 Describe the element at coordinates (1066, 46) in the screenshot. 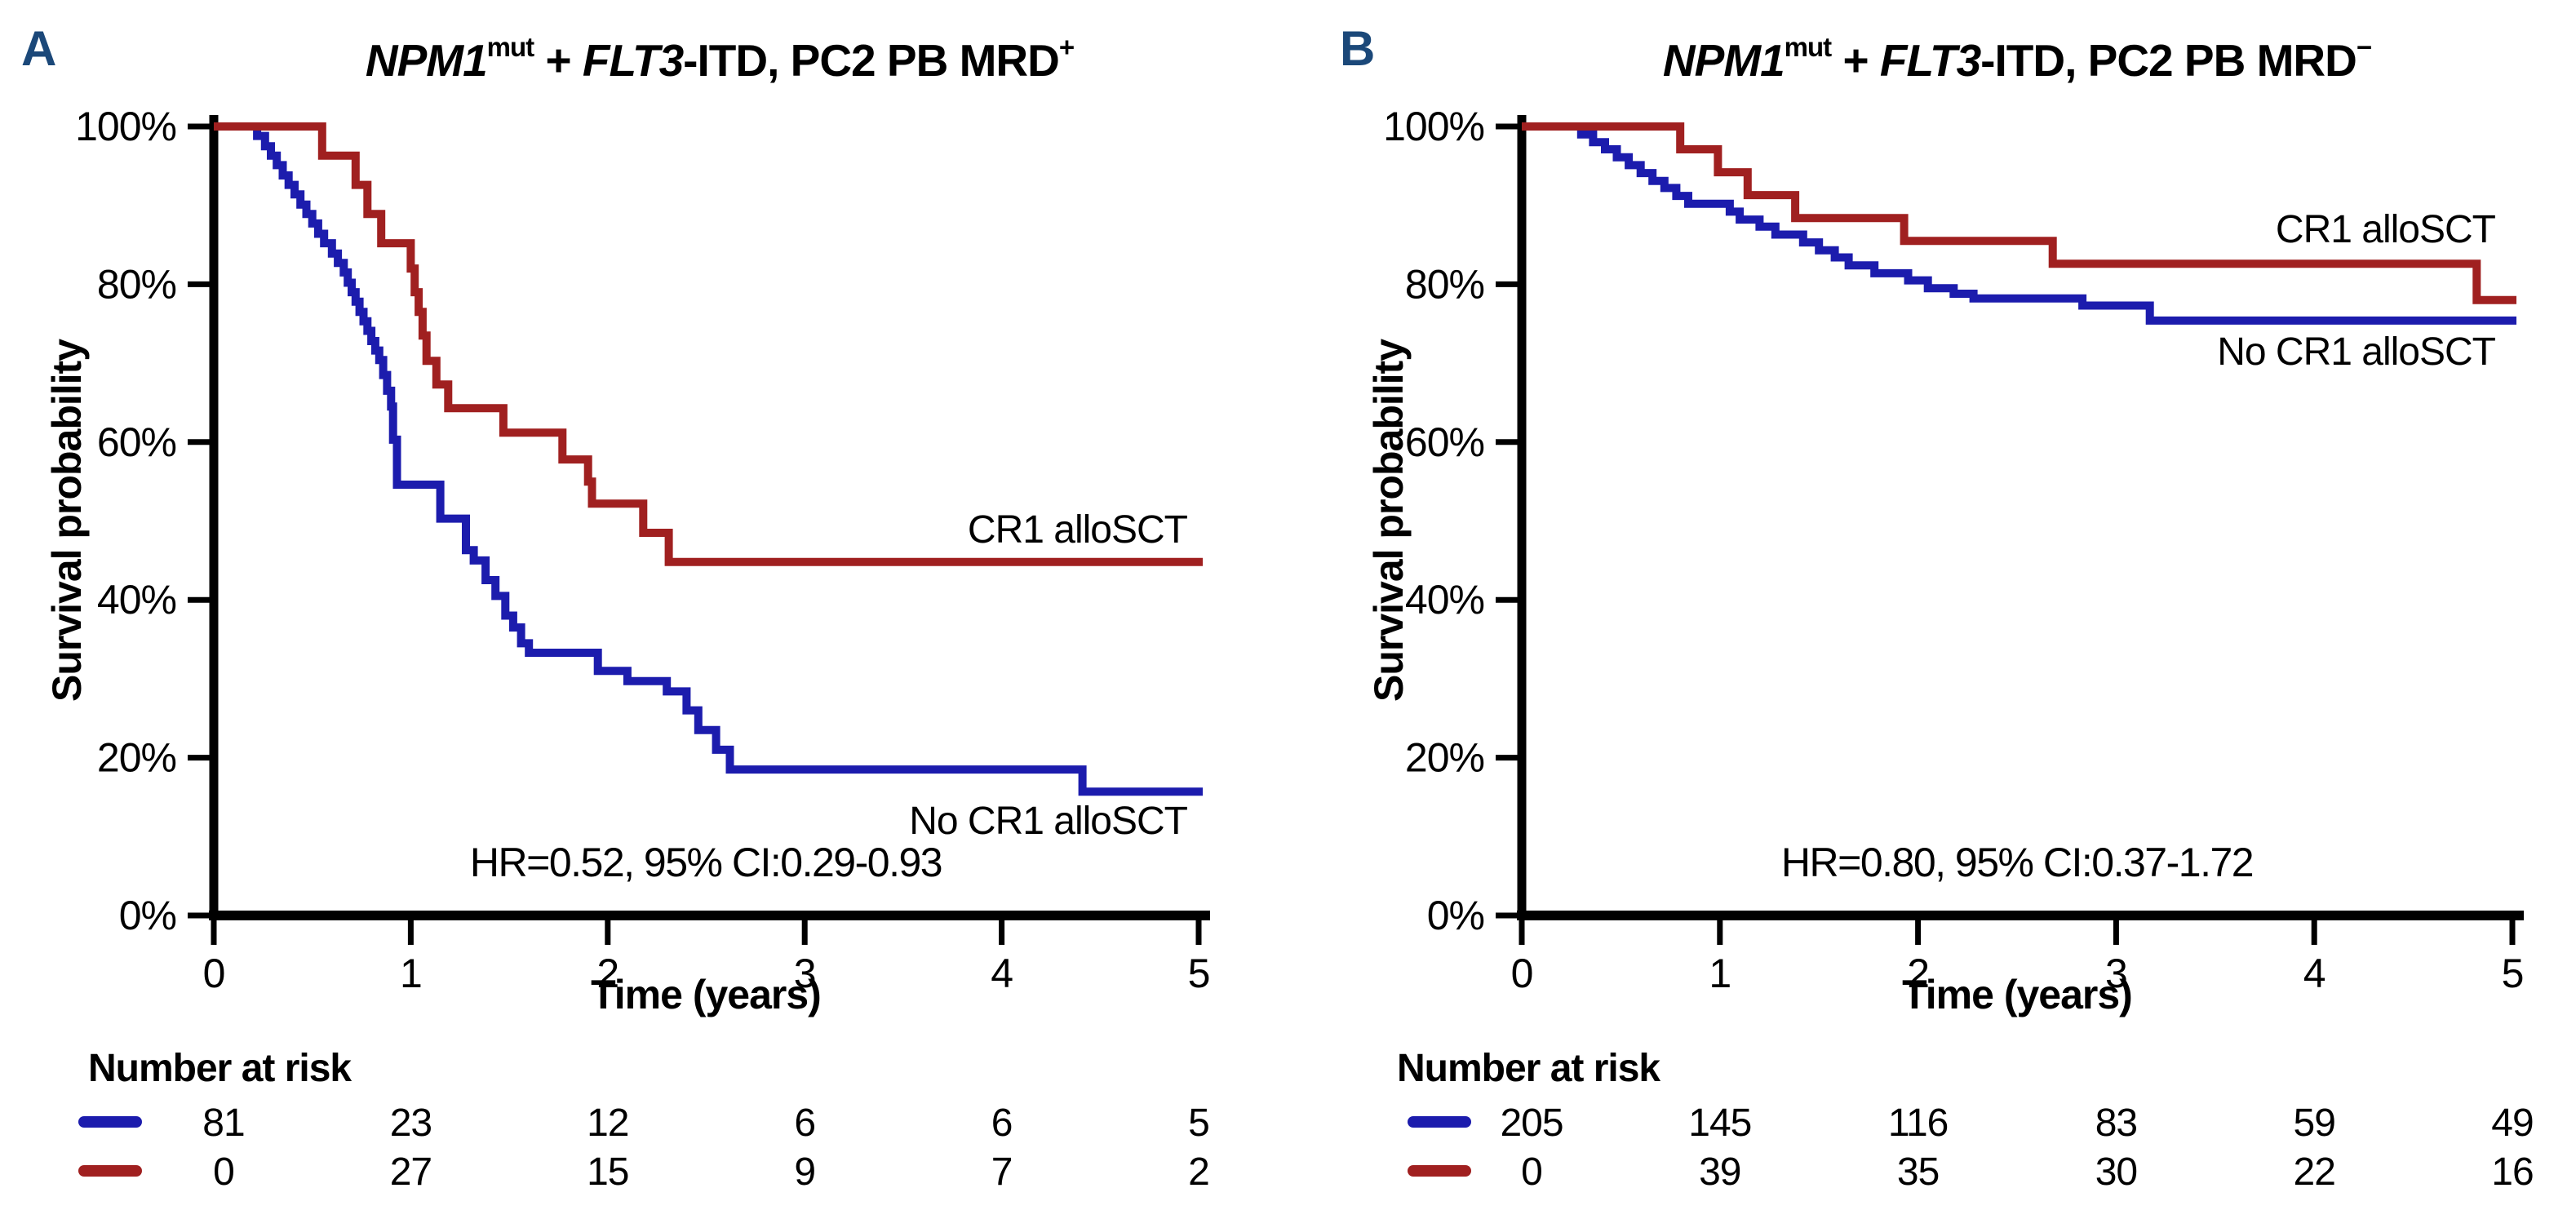

I see `superscript-mrd-sign: +` at that location.